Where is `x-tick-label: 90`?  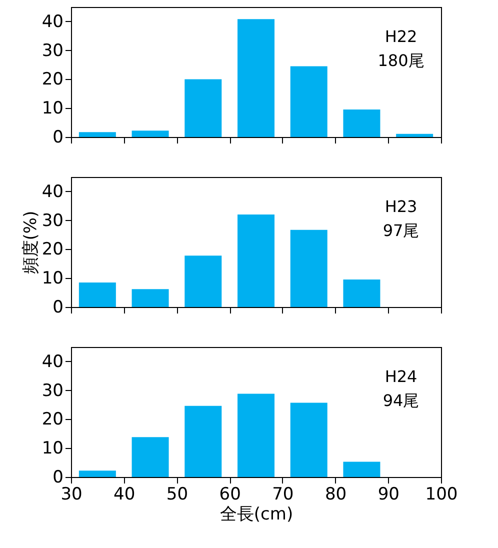 x-tick-label: 90 is located at coordinates (389, 494).